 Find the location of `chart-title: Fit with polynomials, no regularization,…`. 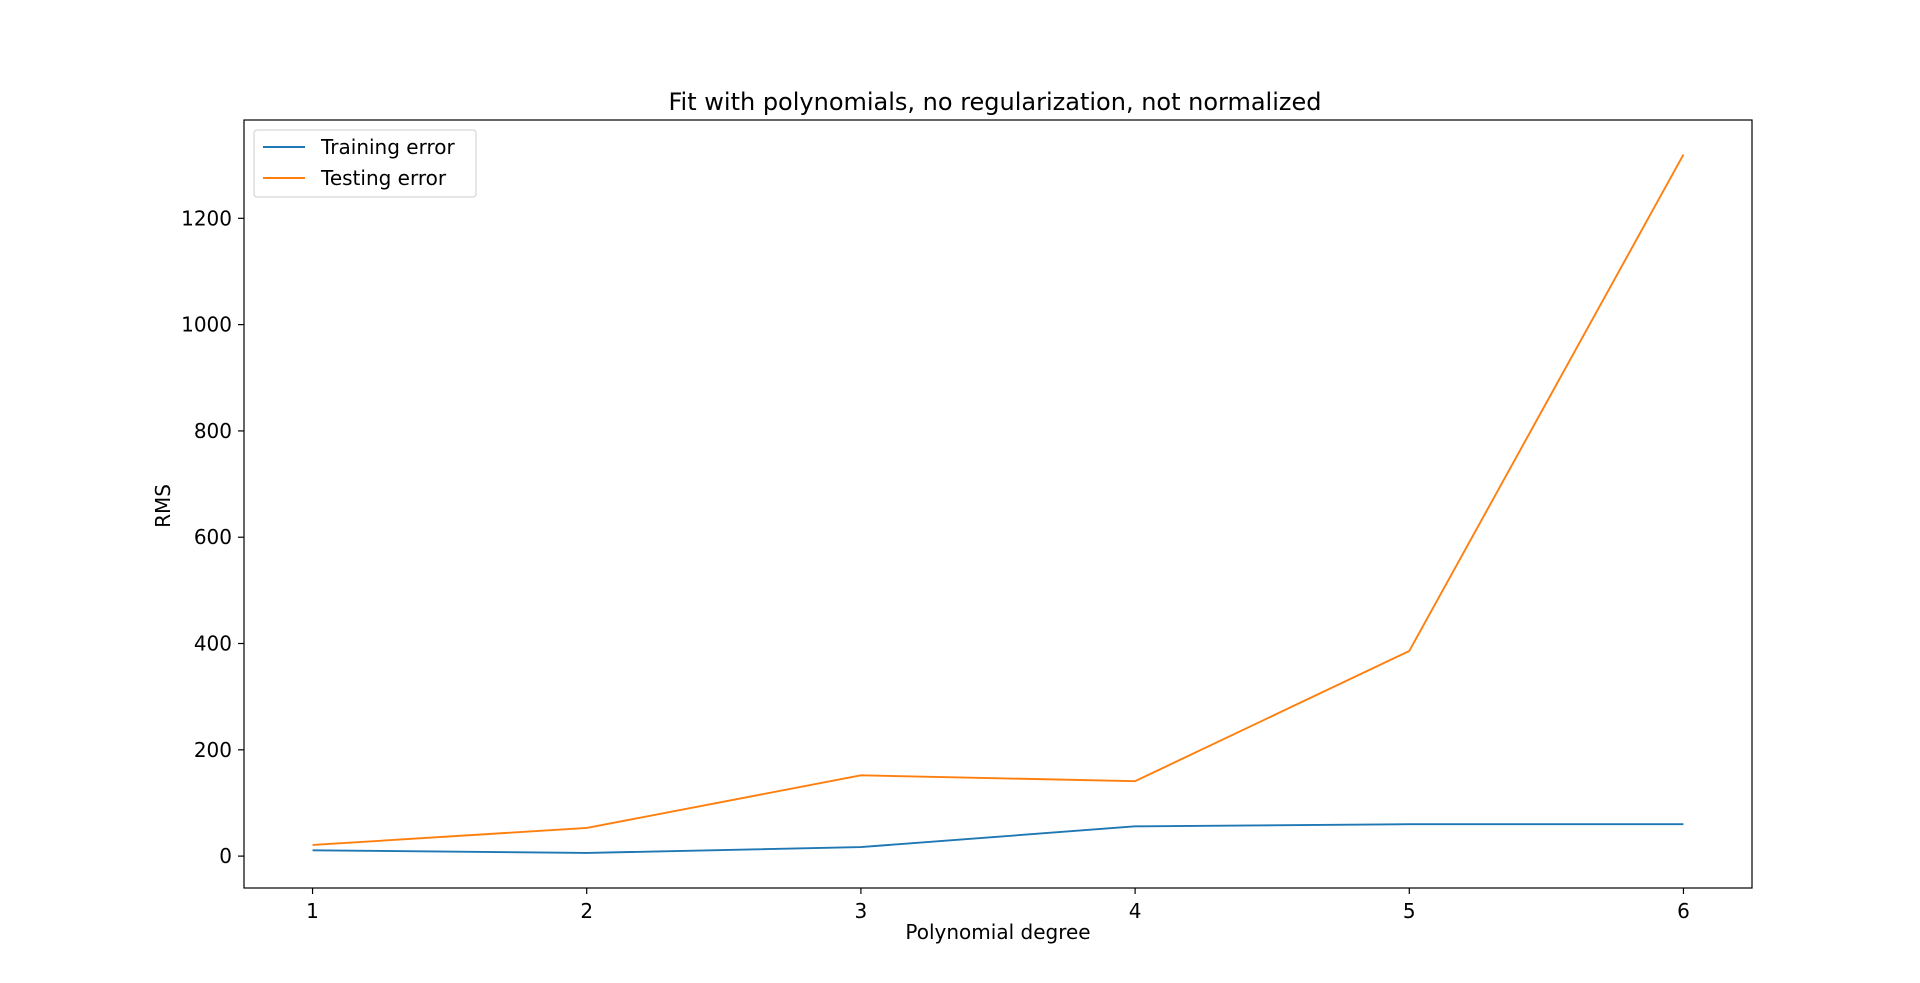

chart-title: Fit with polynomials, no regularization,… is located at coordinates (995, 102).